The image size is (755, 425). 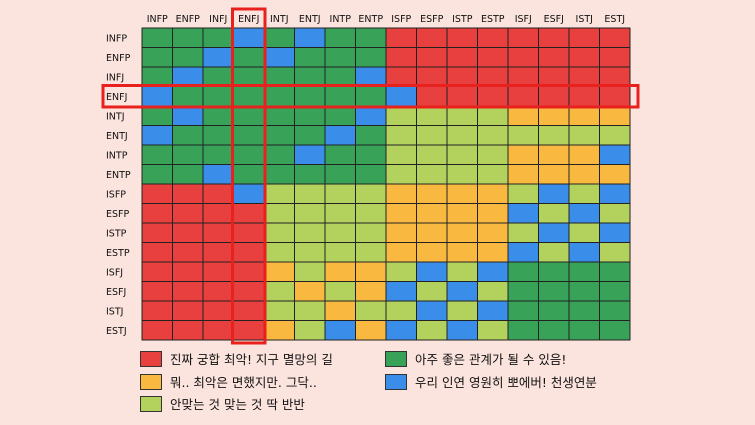 I want to click on legend-label-best: 우리 인연 영원히 뽀에버! 천생연분, so click(x=506, y=382).